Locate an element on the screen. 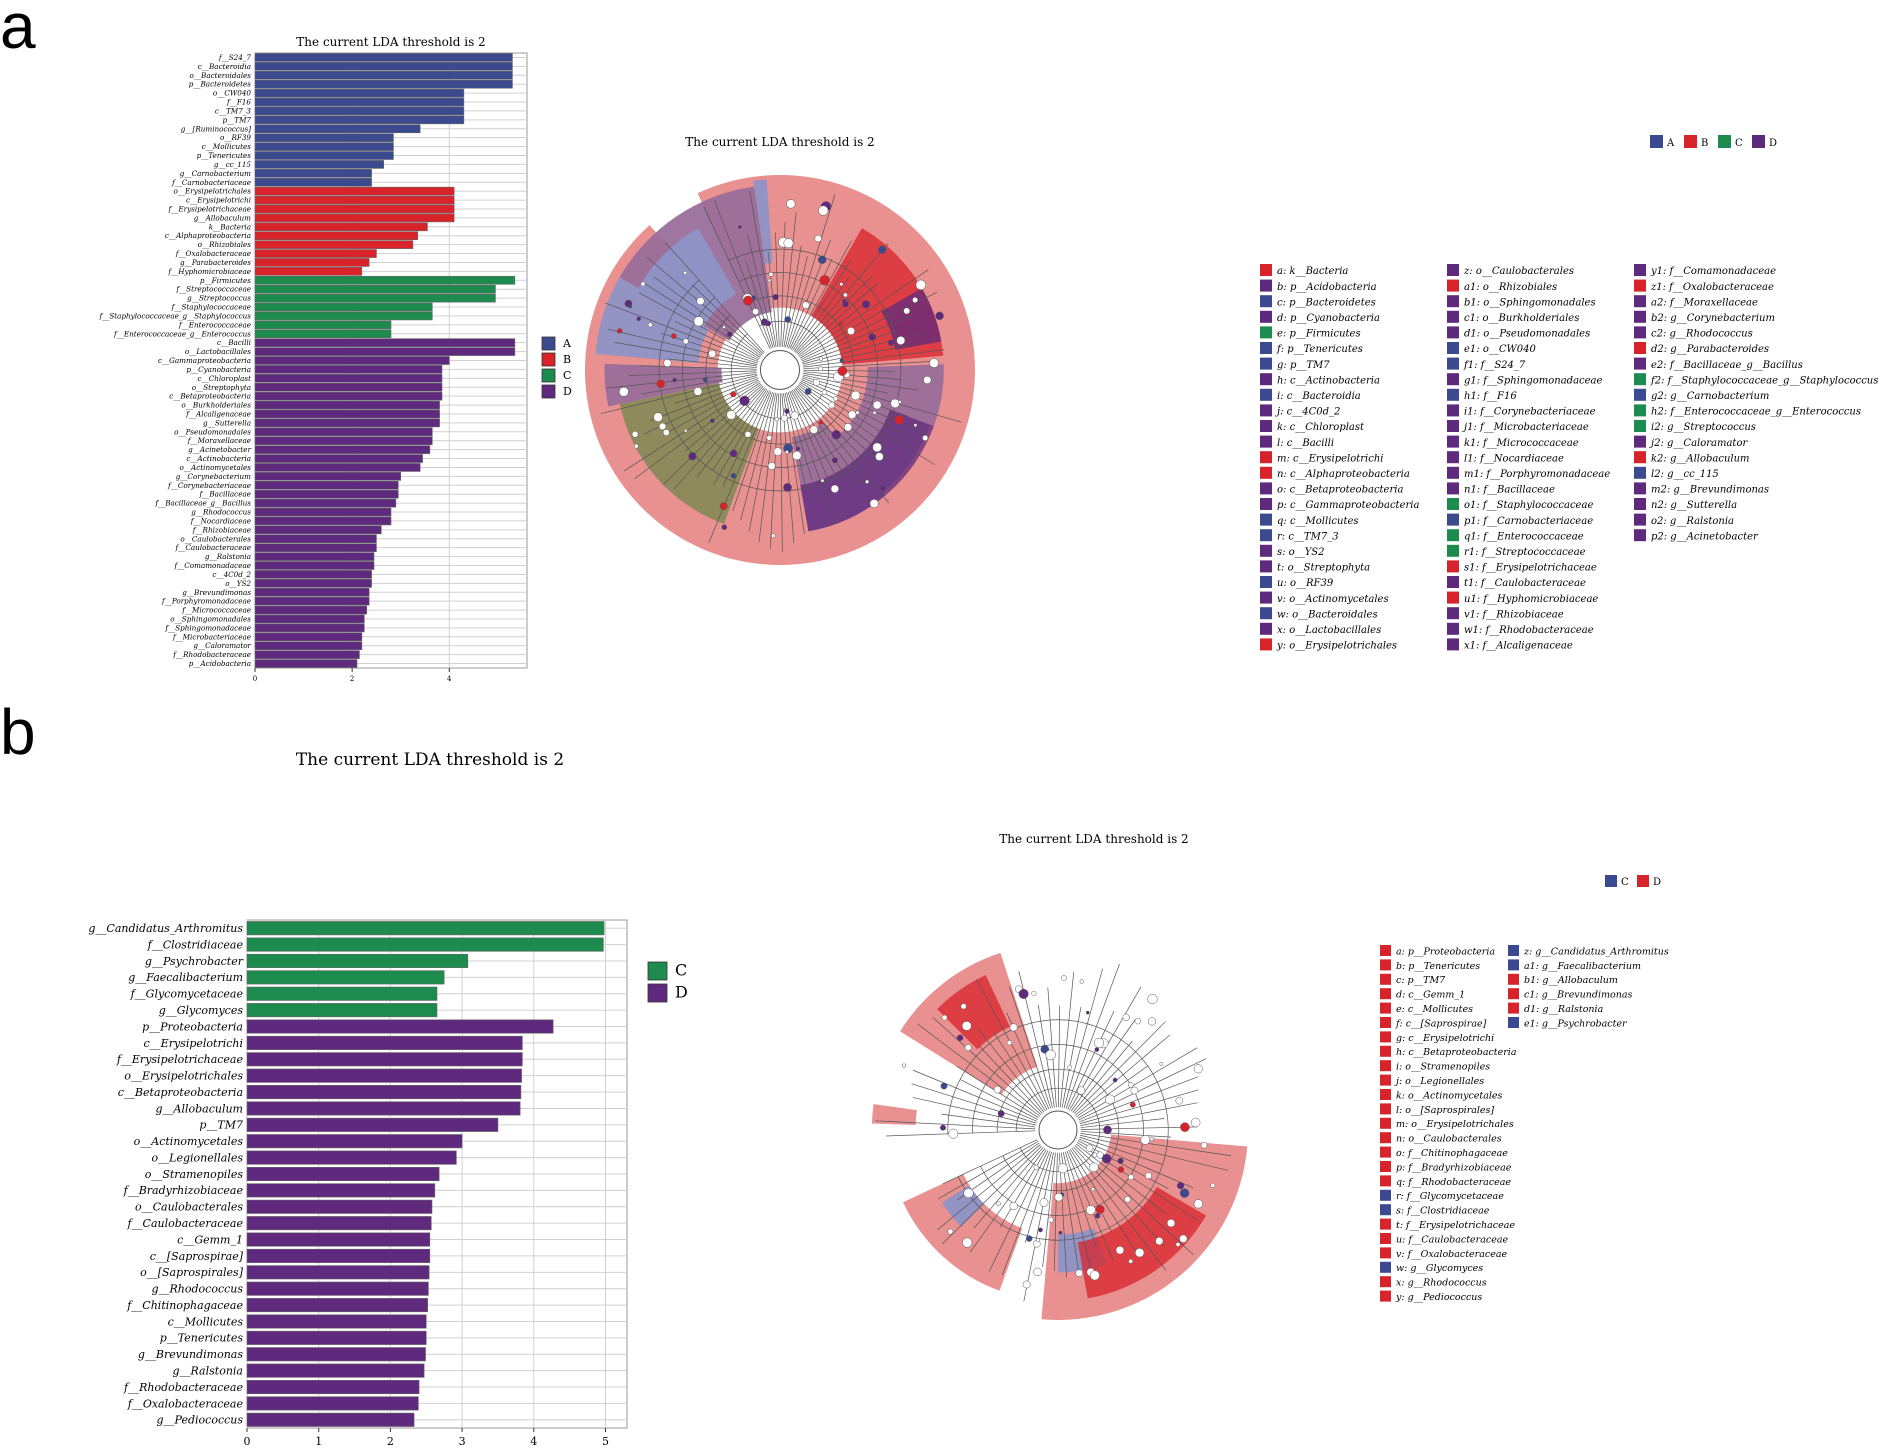 The width and height of the screenshot is (1902, 1448). bar-f__Enterococcaceae_g__Enterococcus is located at coordinates (323, 334).